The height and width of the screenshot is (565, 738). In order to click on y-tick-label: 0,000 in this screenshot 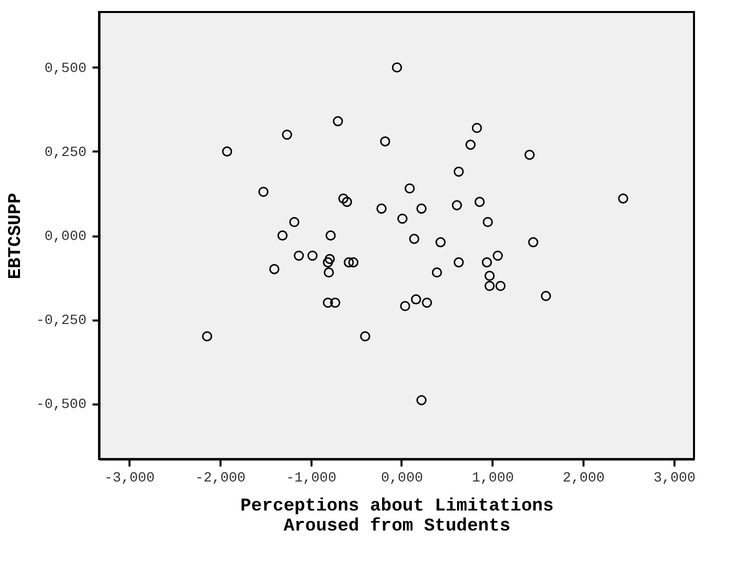, I will do `click(65, 237)`.